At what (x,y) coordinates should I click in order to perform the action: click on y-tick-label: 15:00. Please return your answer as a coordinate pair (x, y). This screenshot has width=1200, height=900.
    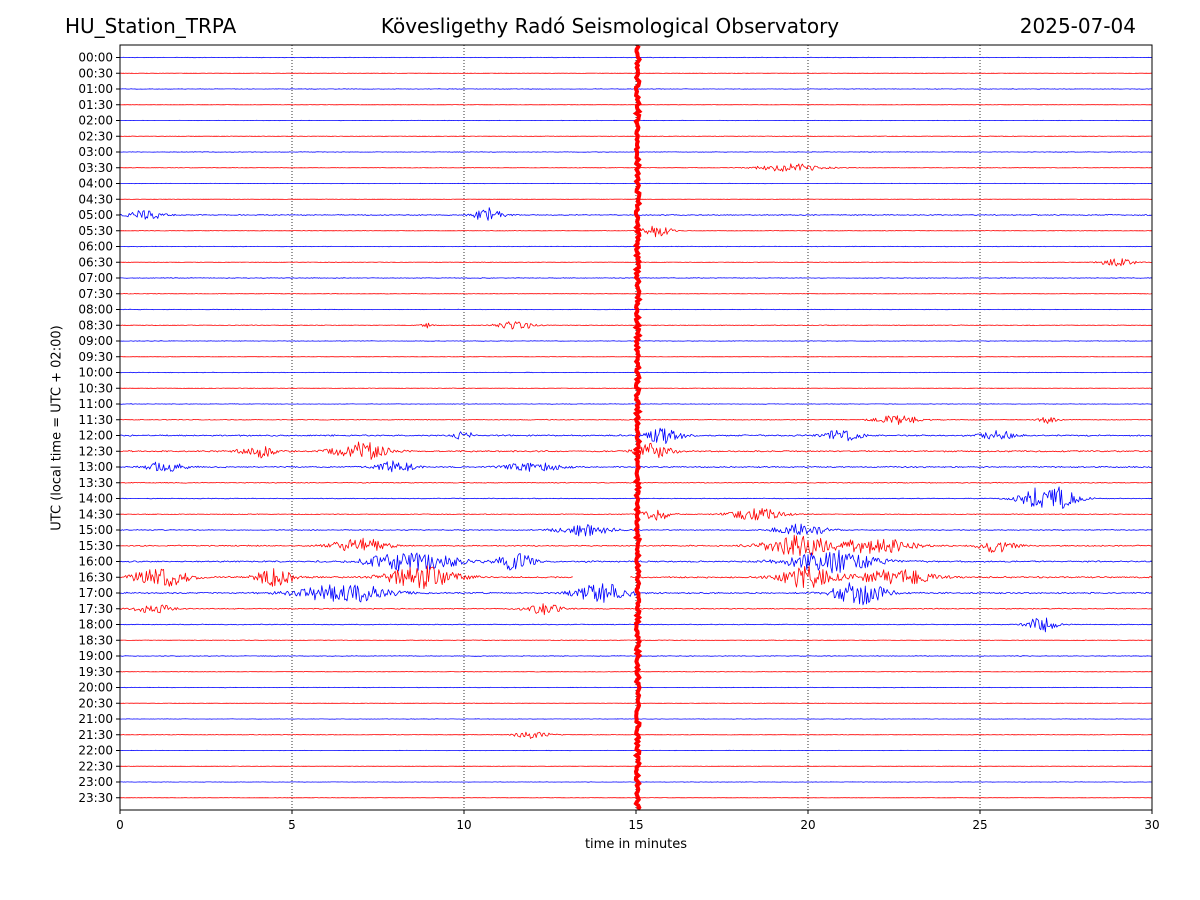
    Looking at the image, I should click on (95, 530).